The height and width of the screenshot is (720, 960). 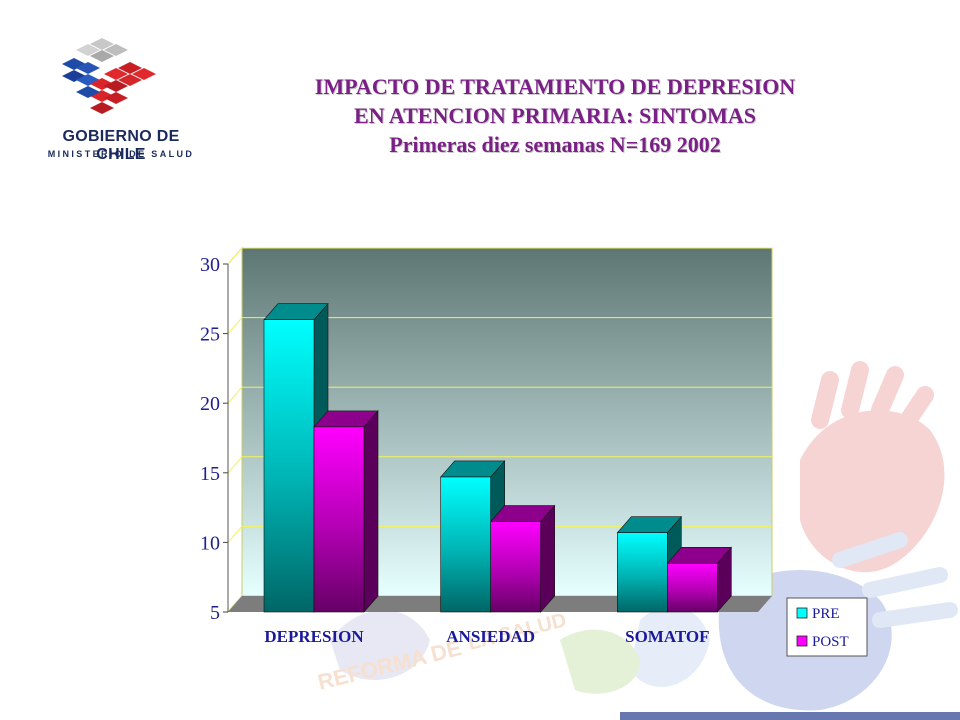 I want to click on legend-swatch-pre, so click(x=802, y=613).